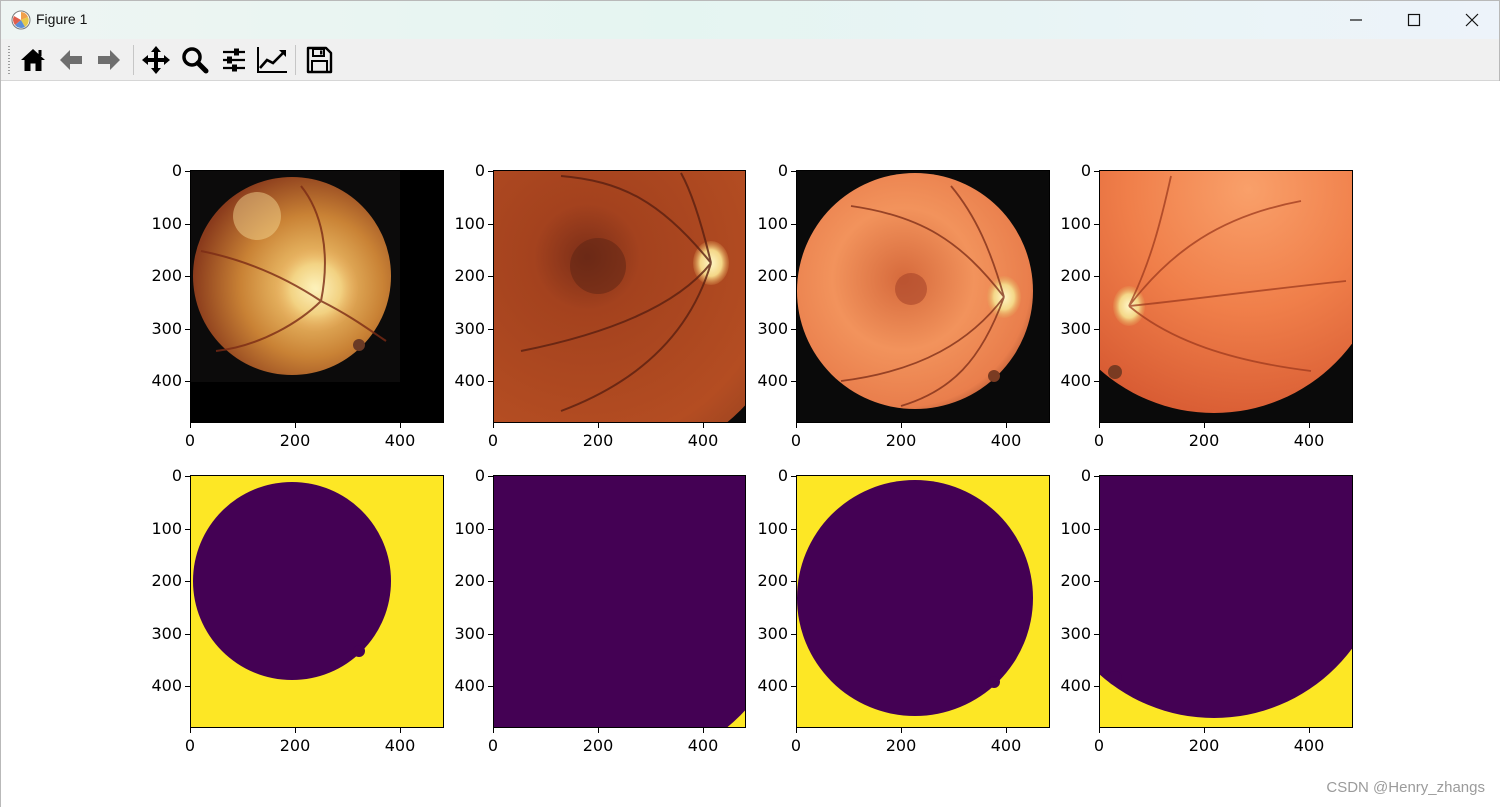 This screenshot has height=809, width=1502. I want to click on back-button, so click(71, 60).